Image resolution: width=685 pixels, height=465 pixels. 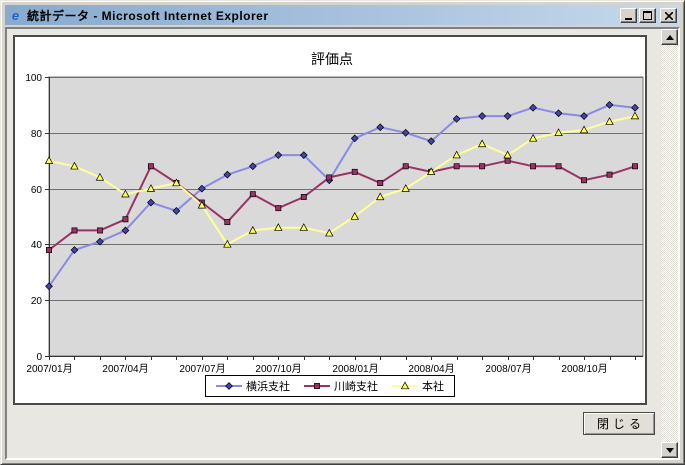 I want to click on y-tick-label: 0, so click(x=39, y=357).